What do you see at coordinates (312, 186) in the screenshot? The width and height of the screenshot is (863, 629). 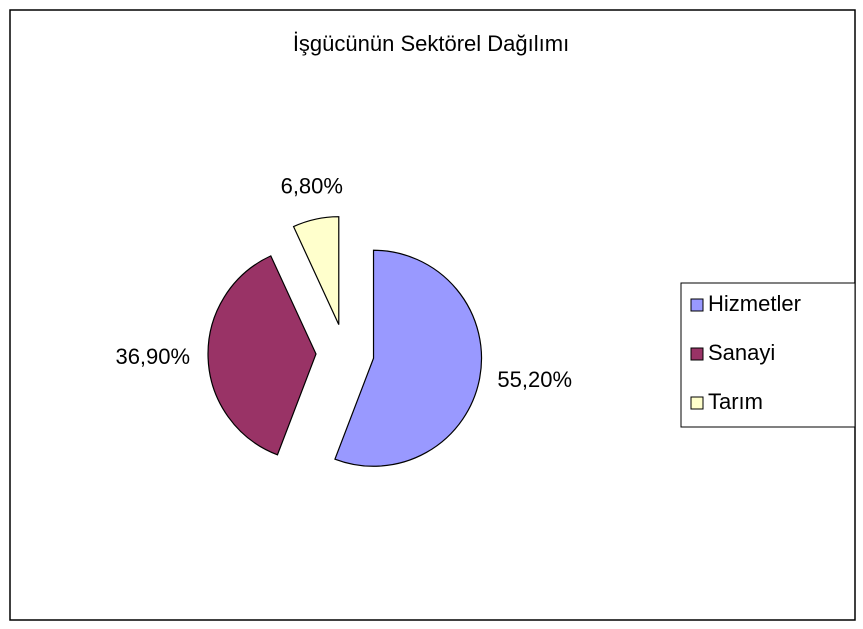 I see `data-label: 6,80%` at bounding box center [312, 186].